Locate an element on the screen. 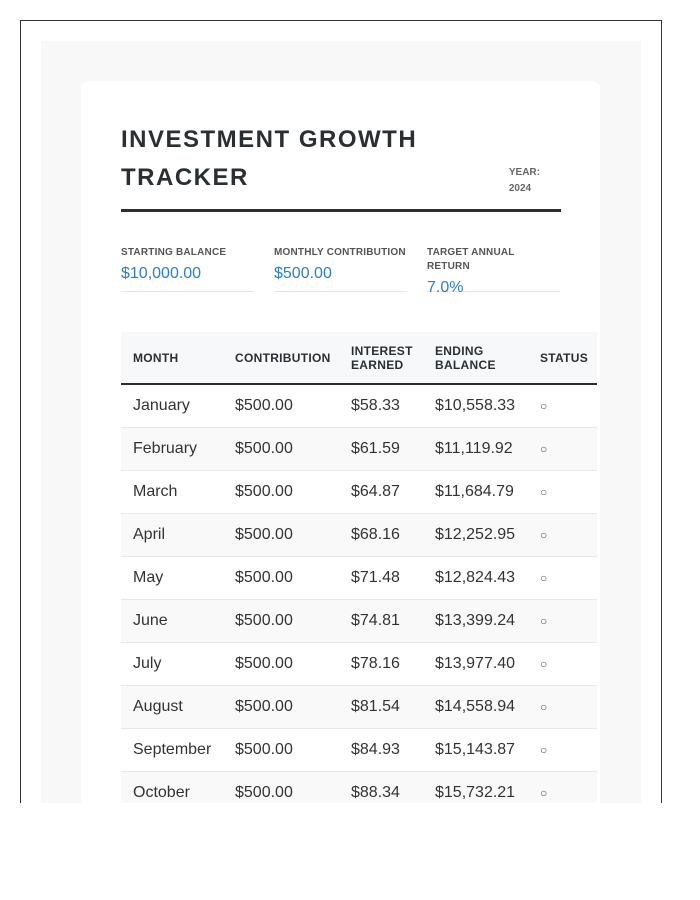  stat-starting-balance: STARTING BALANCE $10,000.00 is located at coordinates (187, 268).